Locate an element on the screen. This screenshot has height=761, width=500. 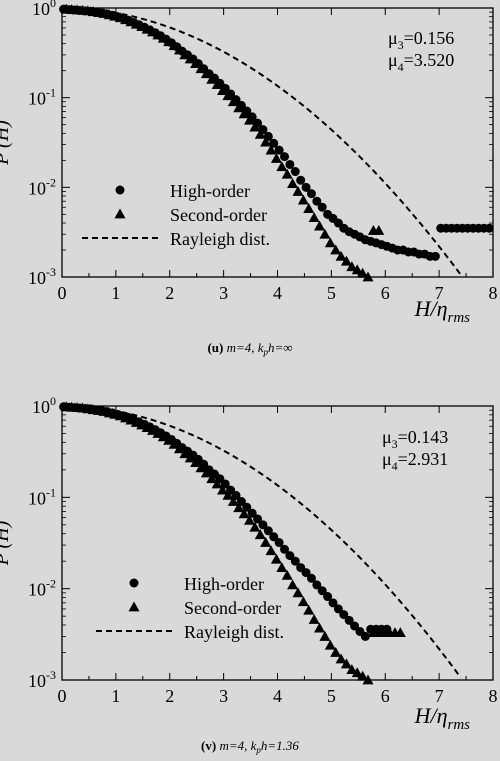
x-tick-label: 0 is located at coordinates (62, 293).